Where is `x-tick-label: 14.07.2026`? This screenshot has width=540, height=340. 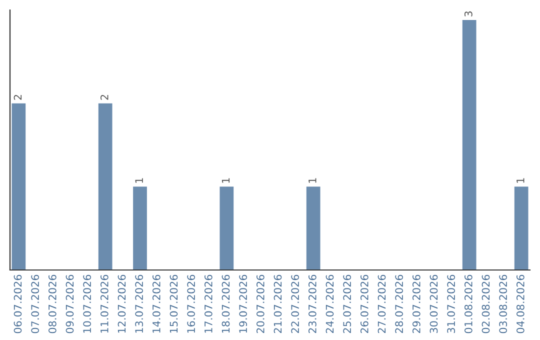
x-tick-label: 14.07.2026 is located at coordinates (156, 303).